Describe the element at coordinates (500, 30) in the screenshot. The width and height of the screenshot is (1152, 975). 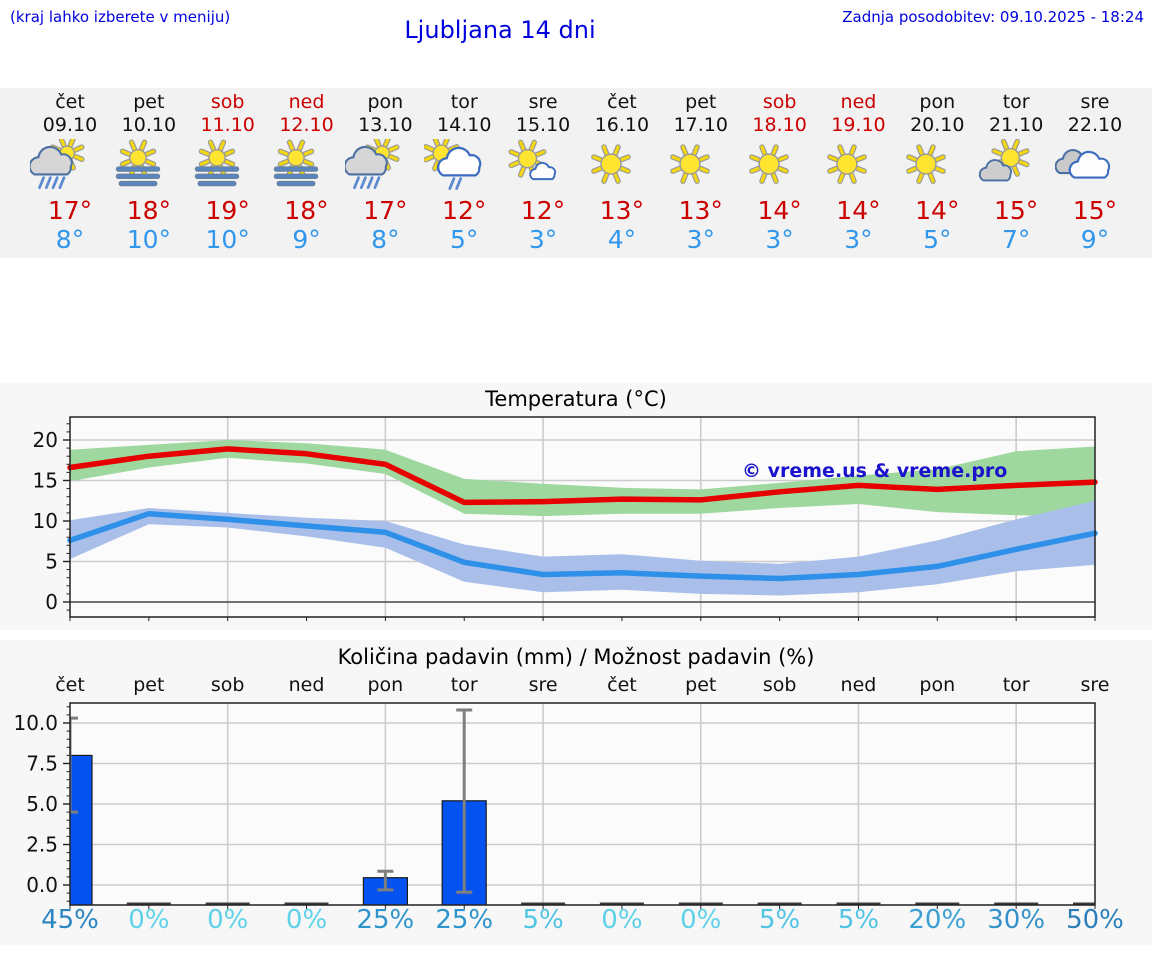
I see `page-title: Ljubljana 14 dni` at that location.